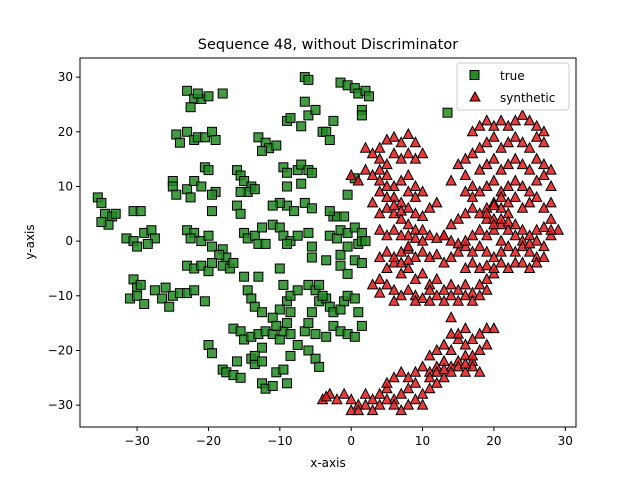 This screenshot has height=480, width=640. Describe the element at coordinates (60, 405) in the screenshot. I see `y-tick-label: −30` at that location.